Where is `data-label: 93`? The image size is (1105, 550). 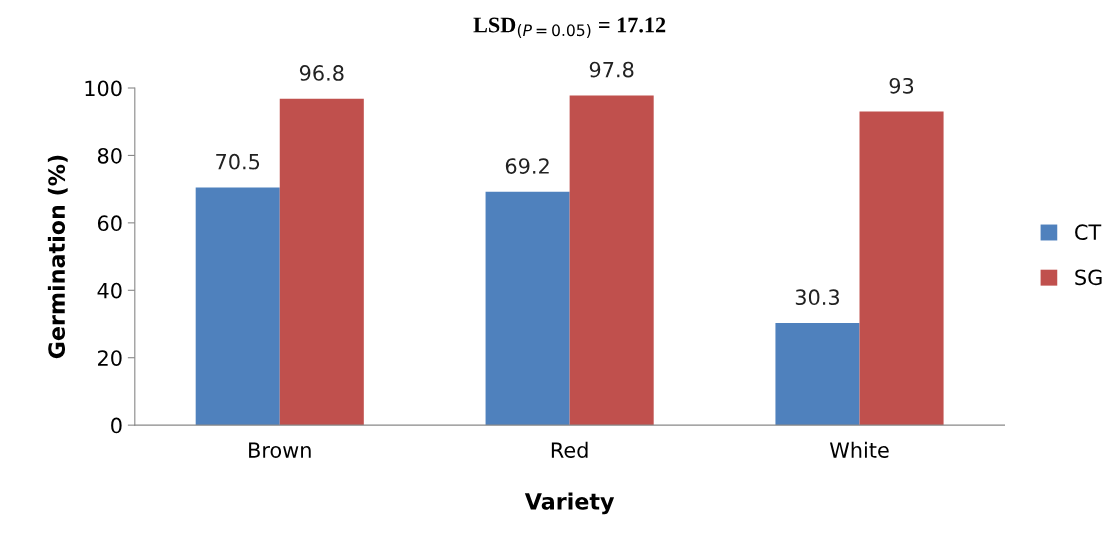 data-label: 93 is located at coordinates (901, 85).